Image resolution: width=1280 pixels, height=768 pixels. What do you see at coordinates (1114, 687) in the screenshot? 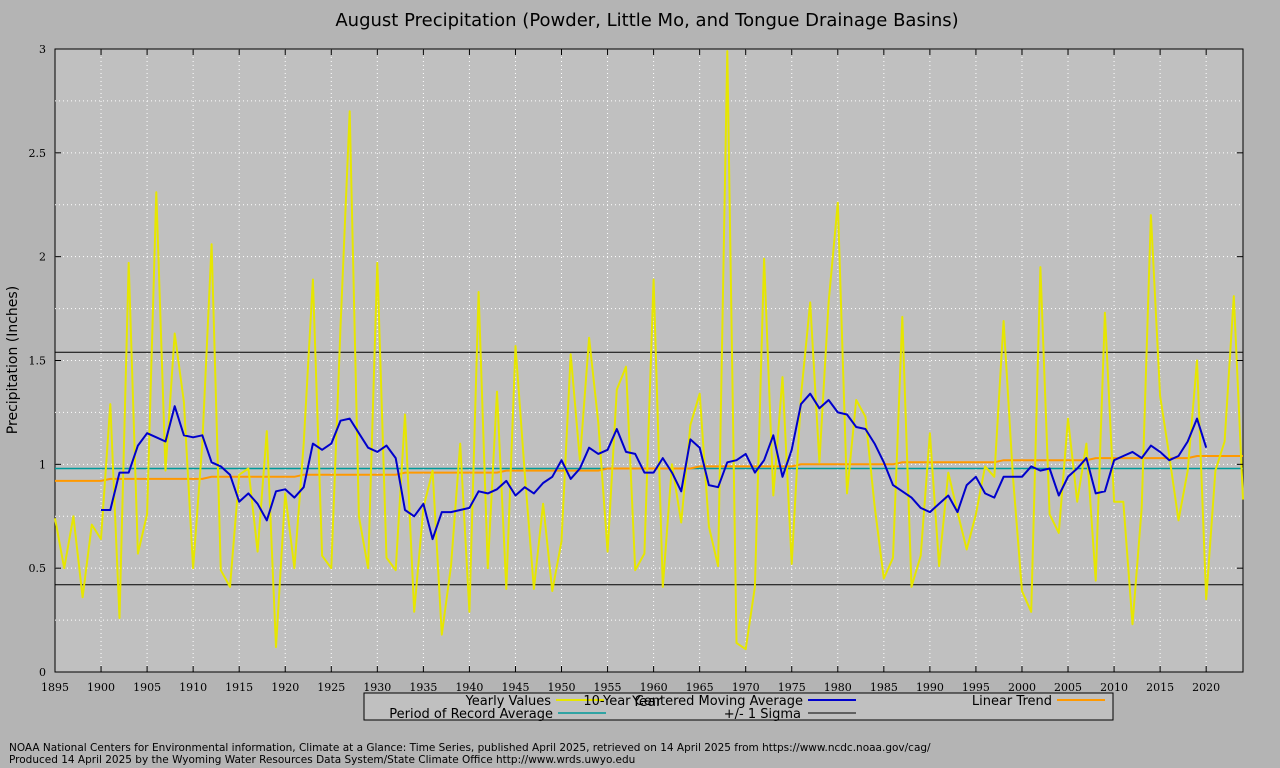
I see `x-tick-label: 2010` at bounding box center [1114, 687].